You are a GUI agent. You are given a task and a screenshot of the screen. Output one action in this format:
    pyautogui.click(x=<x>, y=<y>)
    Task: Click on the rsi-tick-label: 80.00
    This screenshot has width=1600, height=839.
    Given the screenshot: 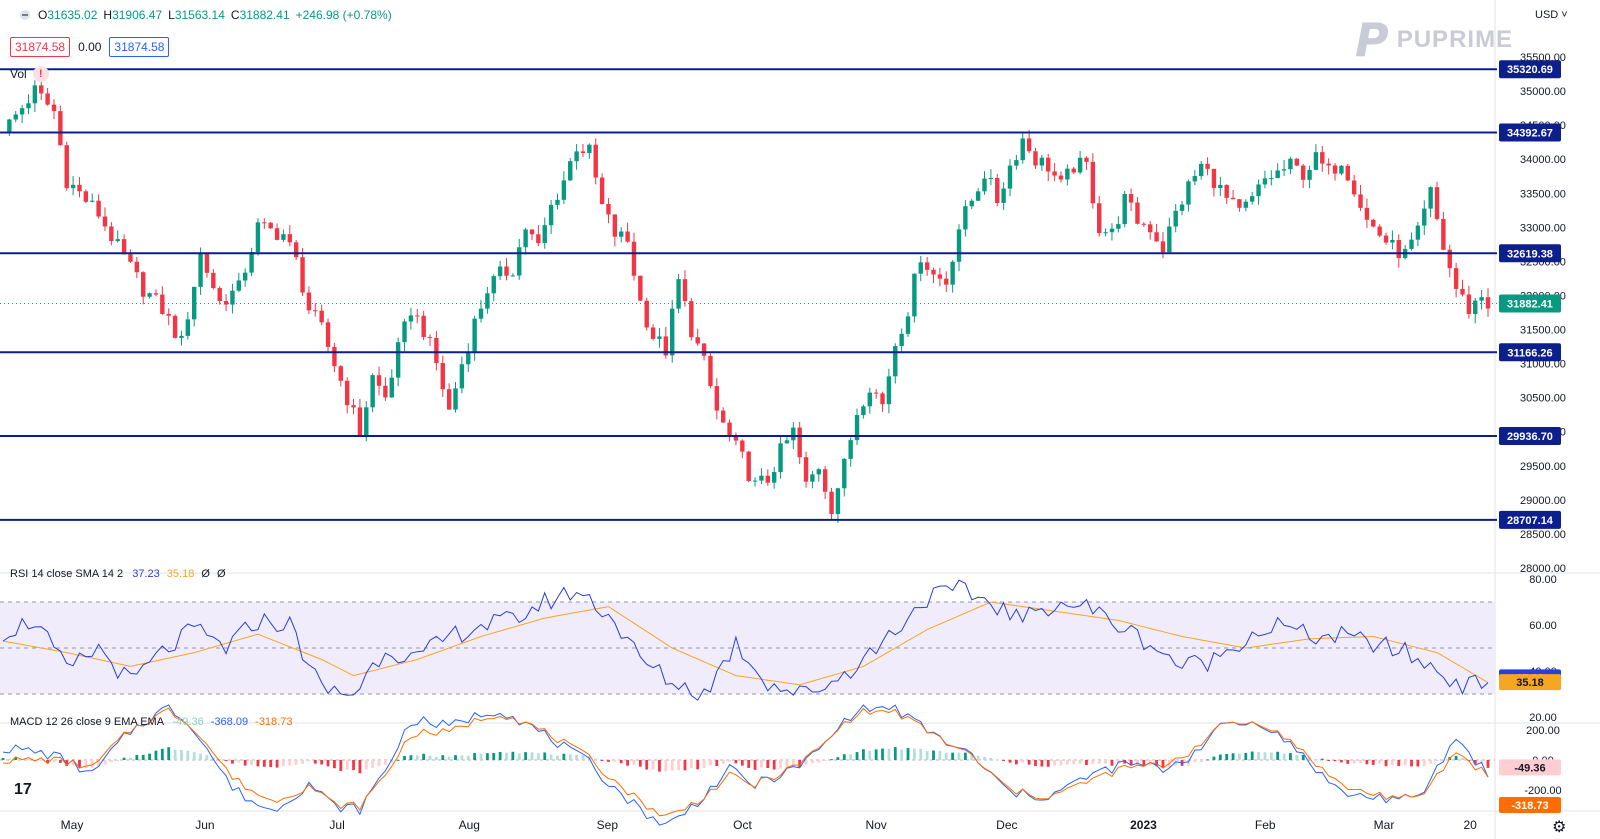 What is the action you would take?
    pyautogui.click(x=1543, y=580)
    